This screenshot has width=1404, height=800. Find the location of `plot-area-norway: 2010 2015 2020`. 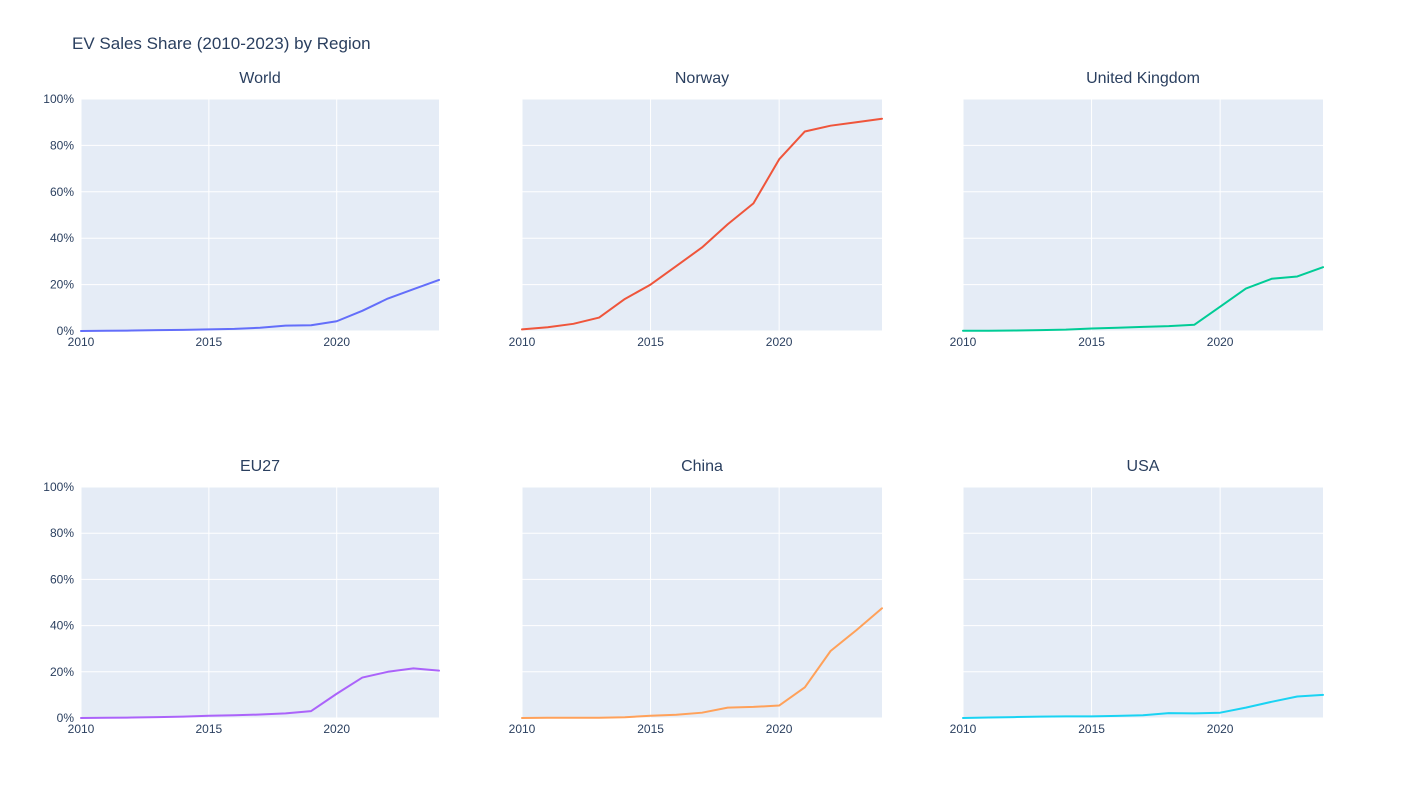

plot-area-norway: 2010 2015 2020 is located at coordinates (696, 223).